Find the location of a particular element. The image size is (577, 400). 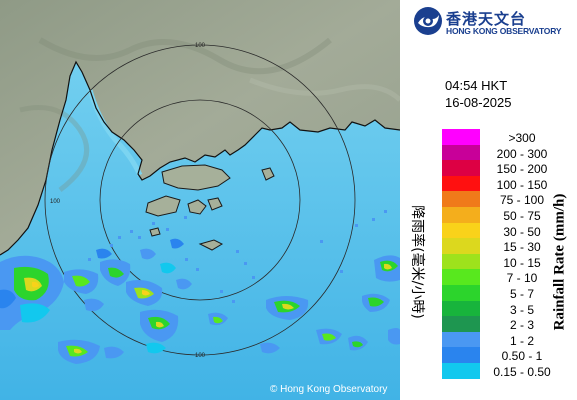

legend-range-label: 30 - 50 is located at coordinates (522, 231).